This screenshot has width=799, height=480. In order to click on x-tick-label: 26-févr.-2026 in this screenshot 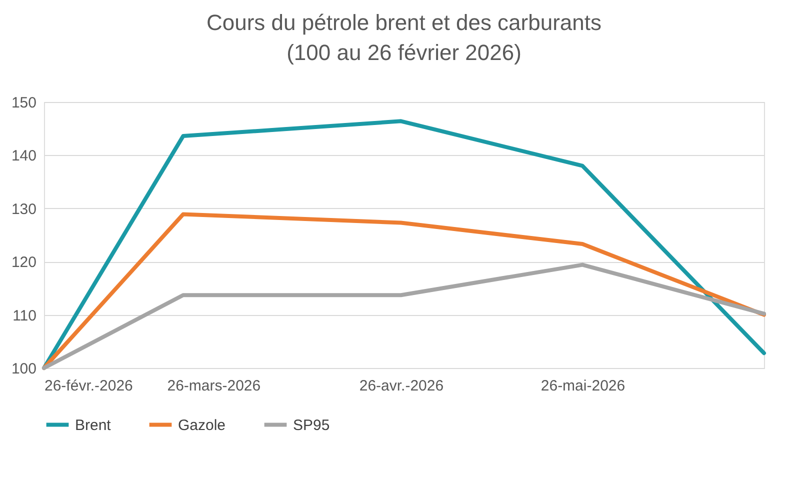, I will do `click(88, 386)`.